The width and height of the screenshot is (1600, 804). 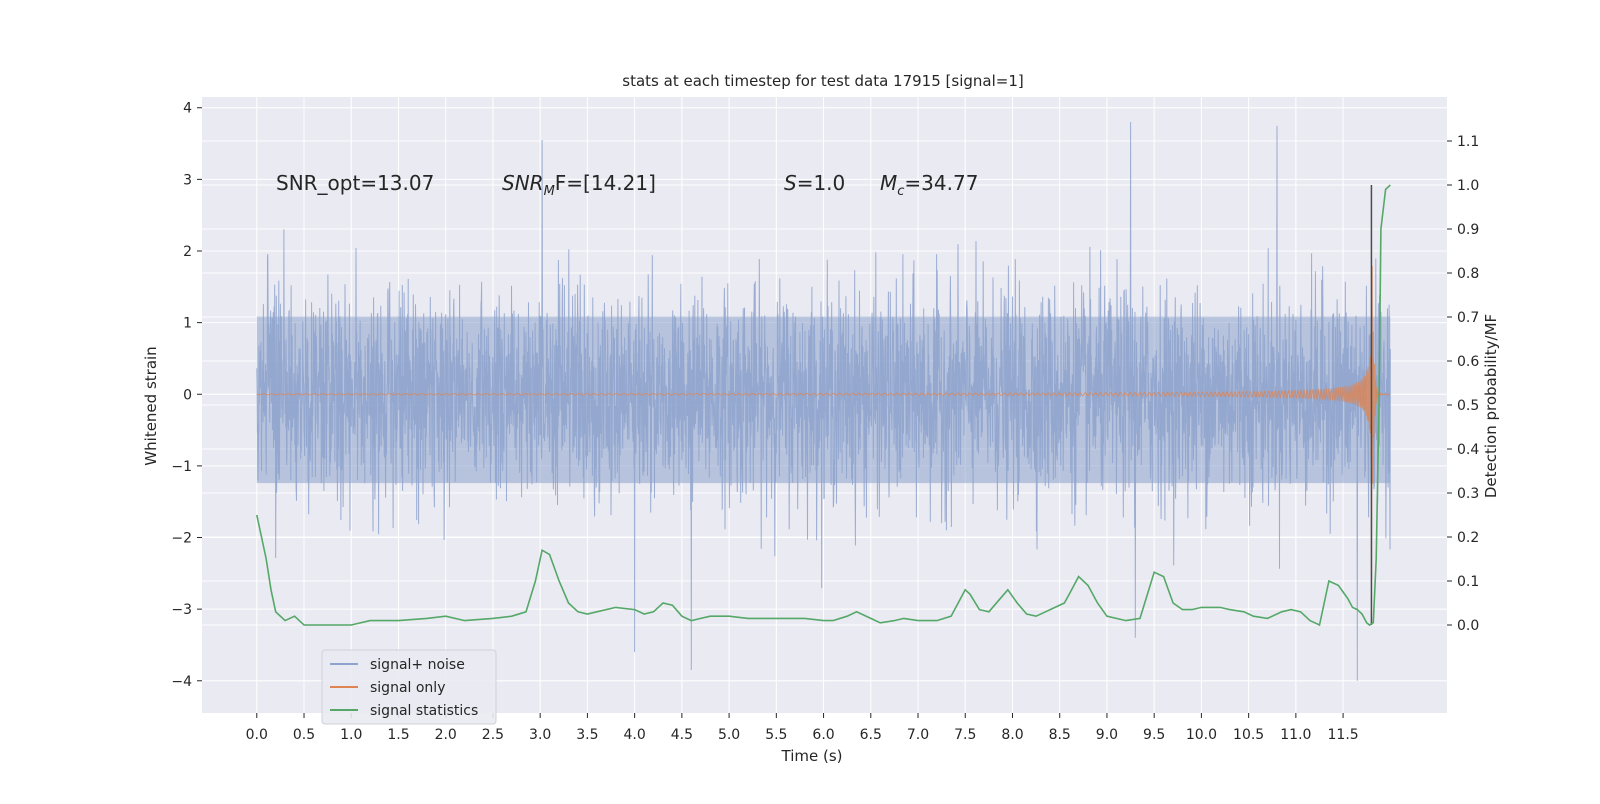 What do you see at coordinates (1468, 406) in the screenshot?
I see `y-tick-label-right: 0.5` at bounding box center [1468, 406].